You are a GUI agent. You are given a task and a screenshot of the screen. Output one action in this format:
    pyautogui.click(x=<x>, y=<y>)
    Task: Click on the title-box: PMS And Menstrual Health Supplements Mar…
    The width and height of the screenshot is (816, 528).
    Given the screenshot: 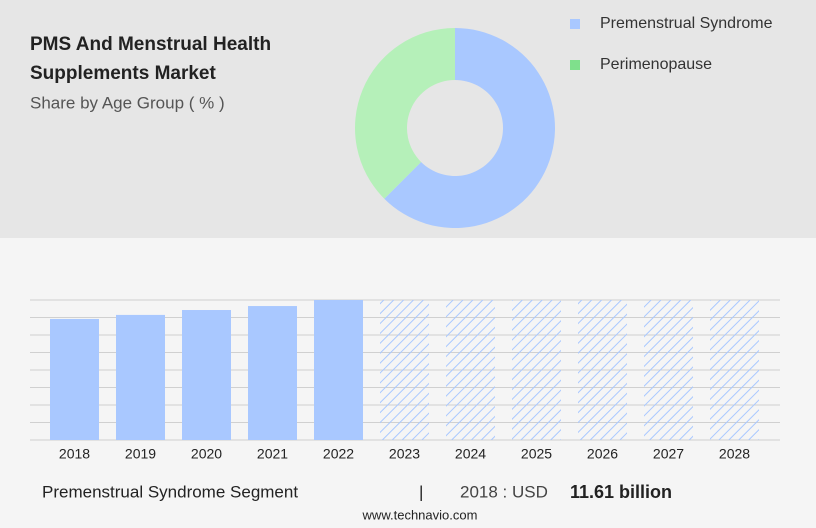 What is the action you would take?
    pyautogui.click(x=151, y=59)
    